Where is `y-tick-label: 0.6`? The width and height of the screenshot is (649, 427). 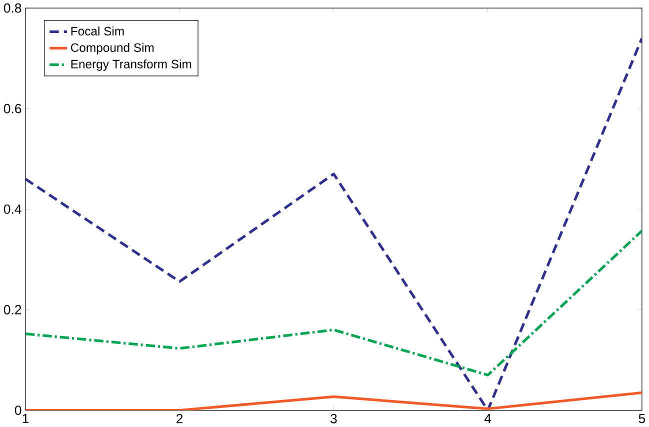
y-tick-label: 0.6 is located at coordinates (13, 109).